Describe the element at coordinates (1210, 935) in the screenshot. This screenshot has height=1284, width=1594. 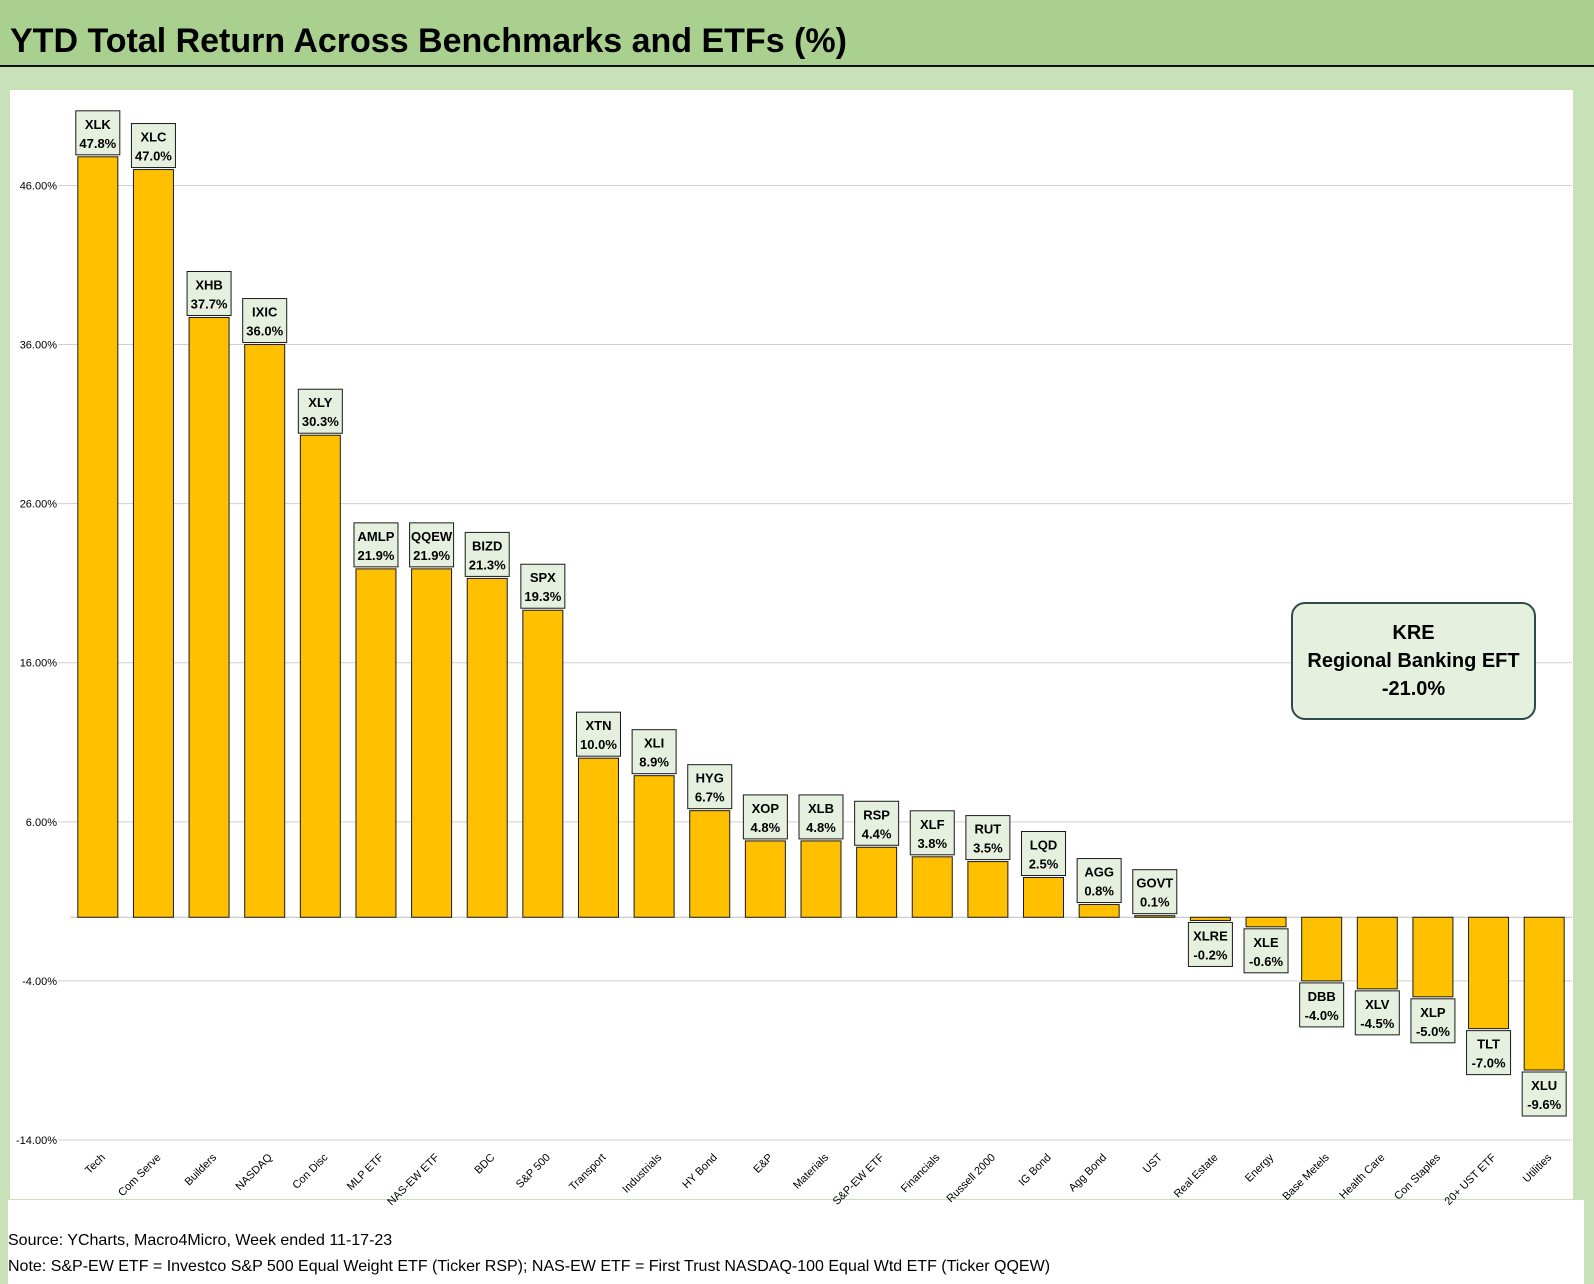
I see `data-label-ticker: XLRE` at that location.